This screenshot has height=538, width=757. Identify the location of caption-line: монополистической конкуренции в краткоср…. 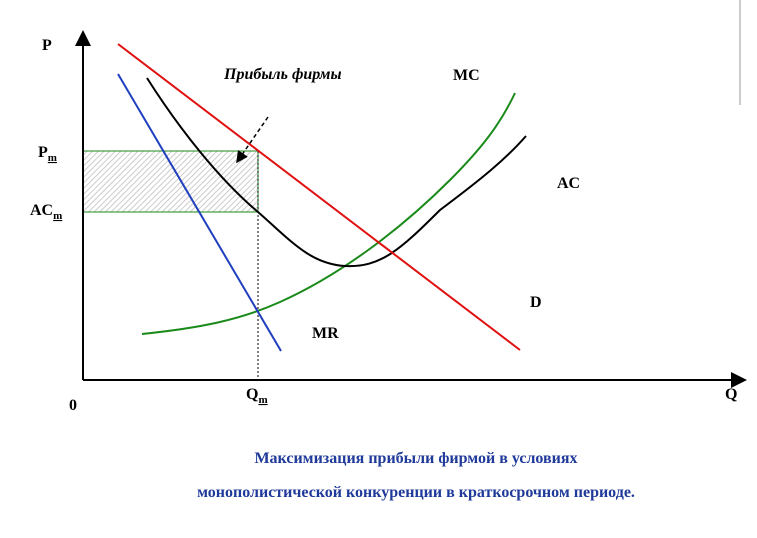
(416, 492).